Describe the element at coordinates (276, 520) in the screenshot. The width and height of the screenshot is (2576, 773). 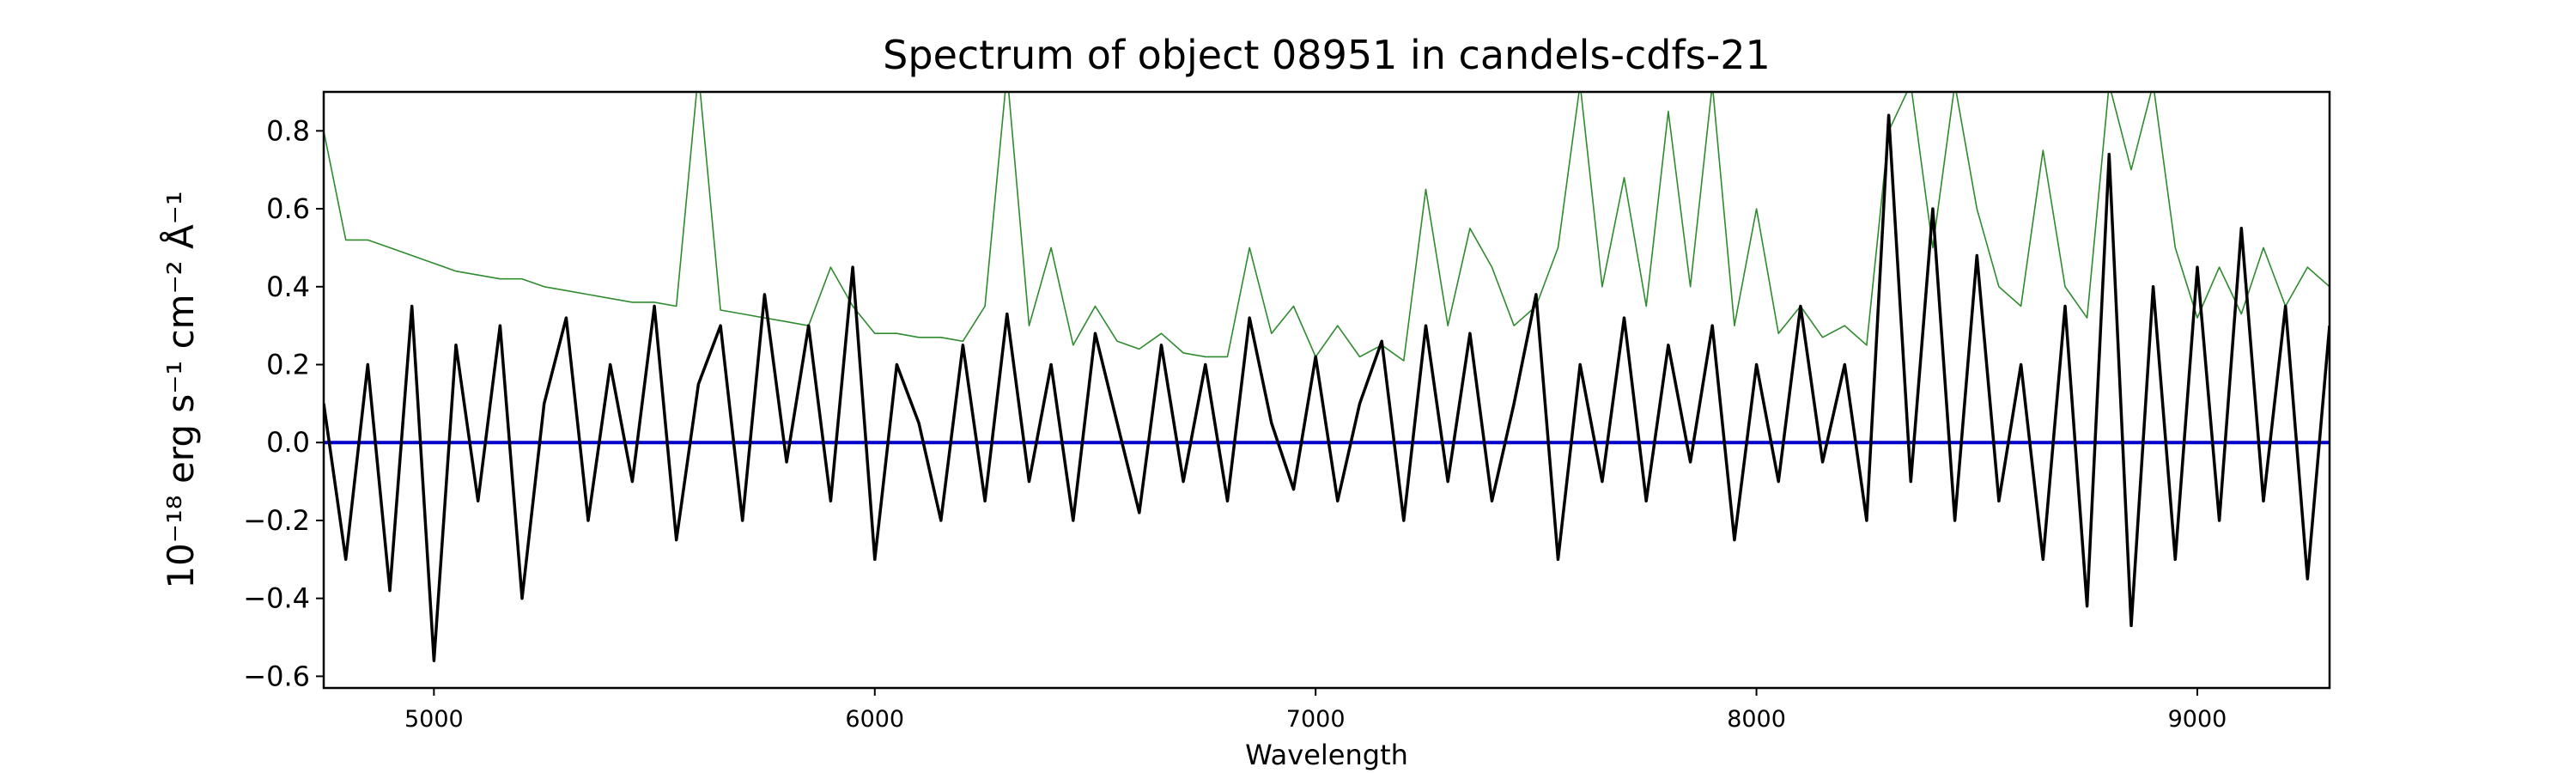
I see `y-tick-label: −0.2` at that location.